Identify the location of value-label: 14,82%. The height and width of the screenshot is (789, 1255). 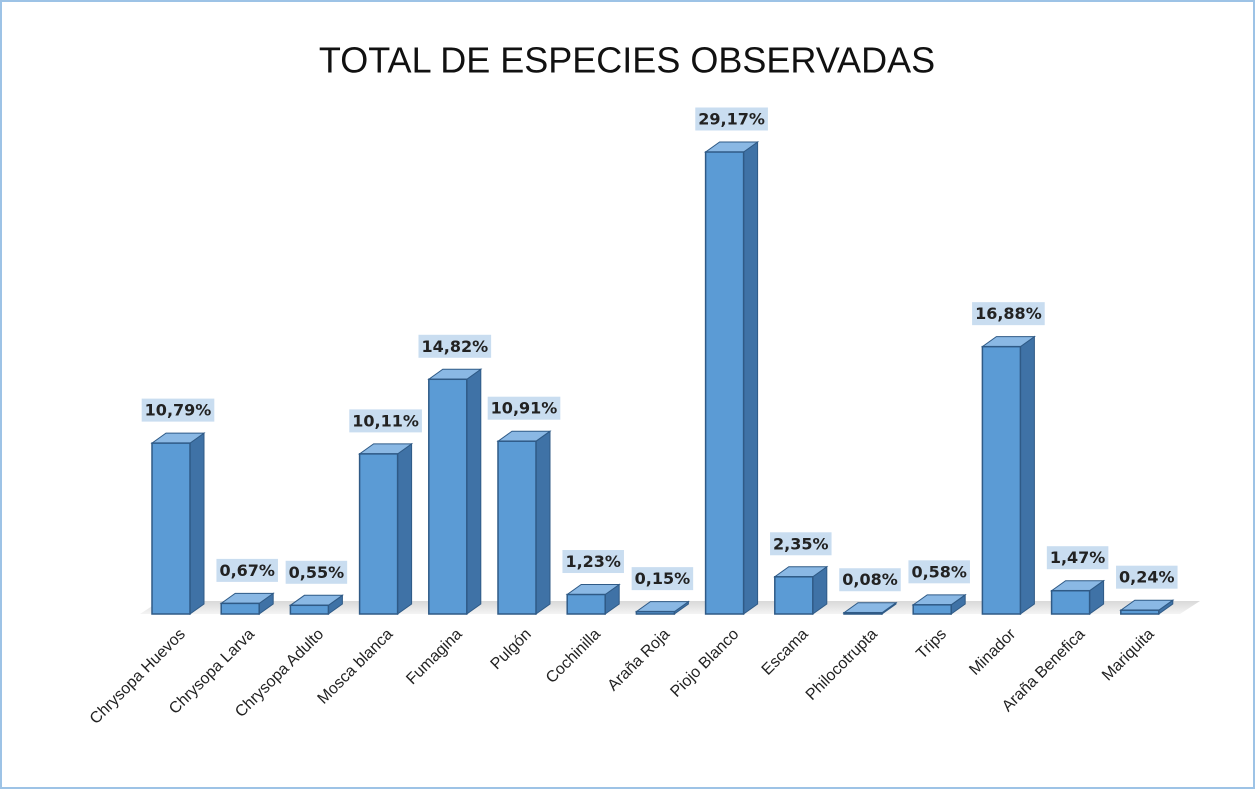
(454, 346).